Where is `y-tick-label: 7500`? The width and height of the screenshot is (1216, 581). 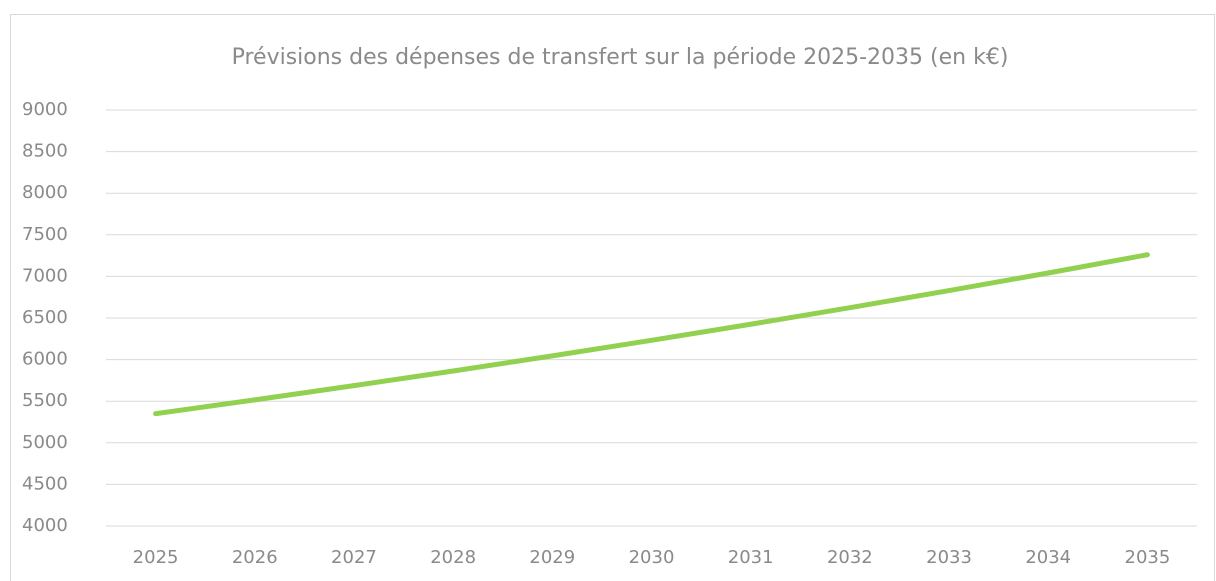 y-tick-label: 7500 is located at coordinates (45, 234).